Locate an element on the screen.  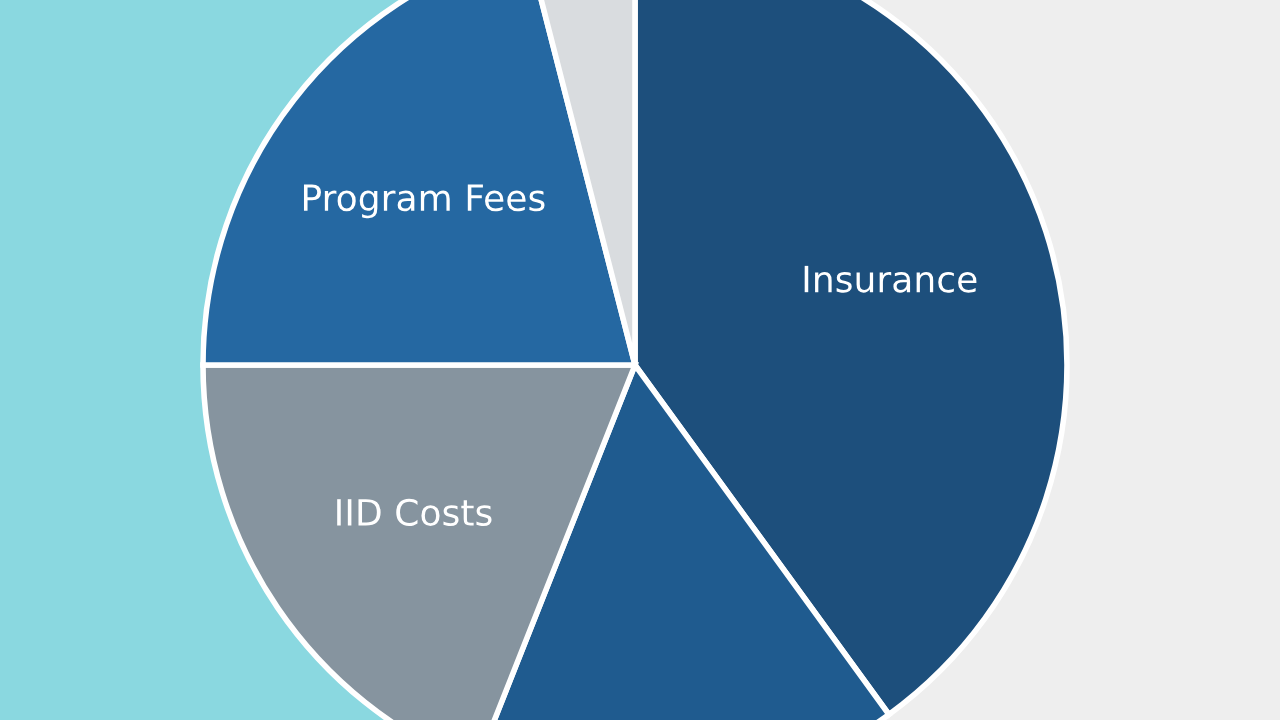
slice-label: IID Costs is located at coordinates (414, 512).